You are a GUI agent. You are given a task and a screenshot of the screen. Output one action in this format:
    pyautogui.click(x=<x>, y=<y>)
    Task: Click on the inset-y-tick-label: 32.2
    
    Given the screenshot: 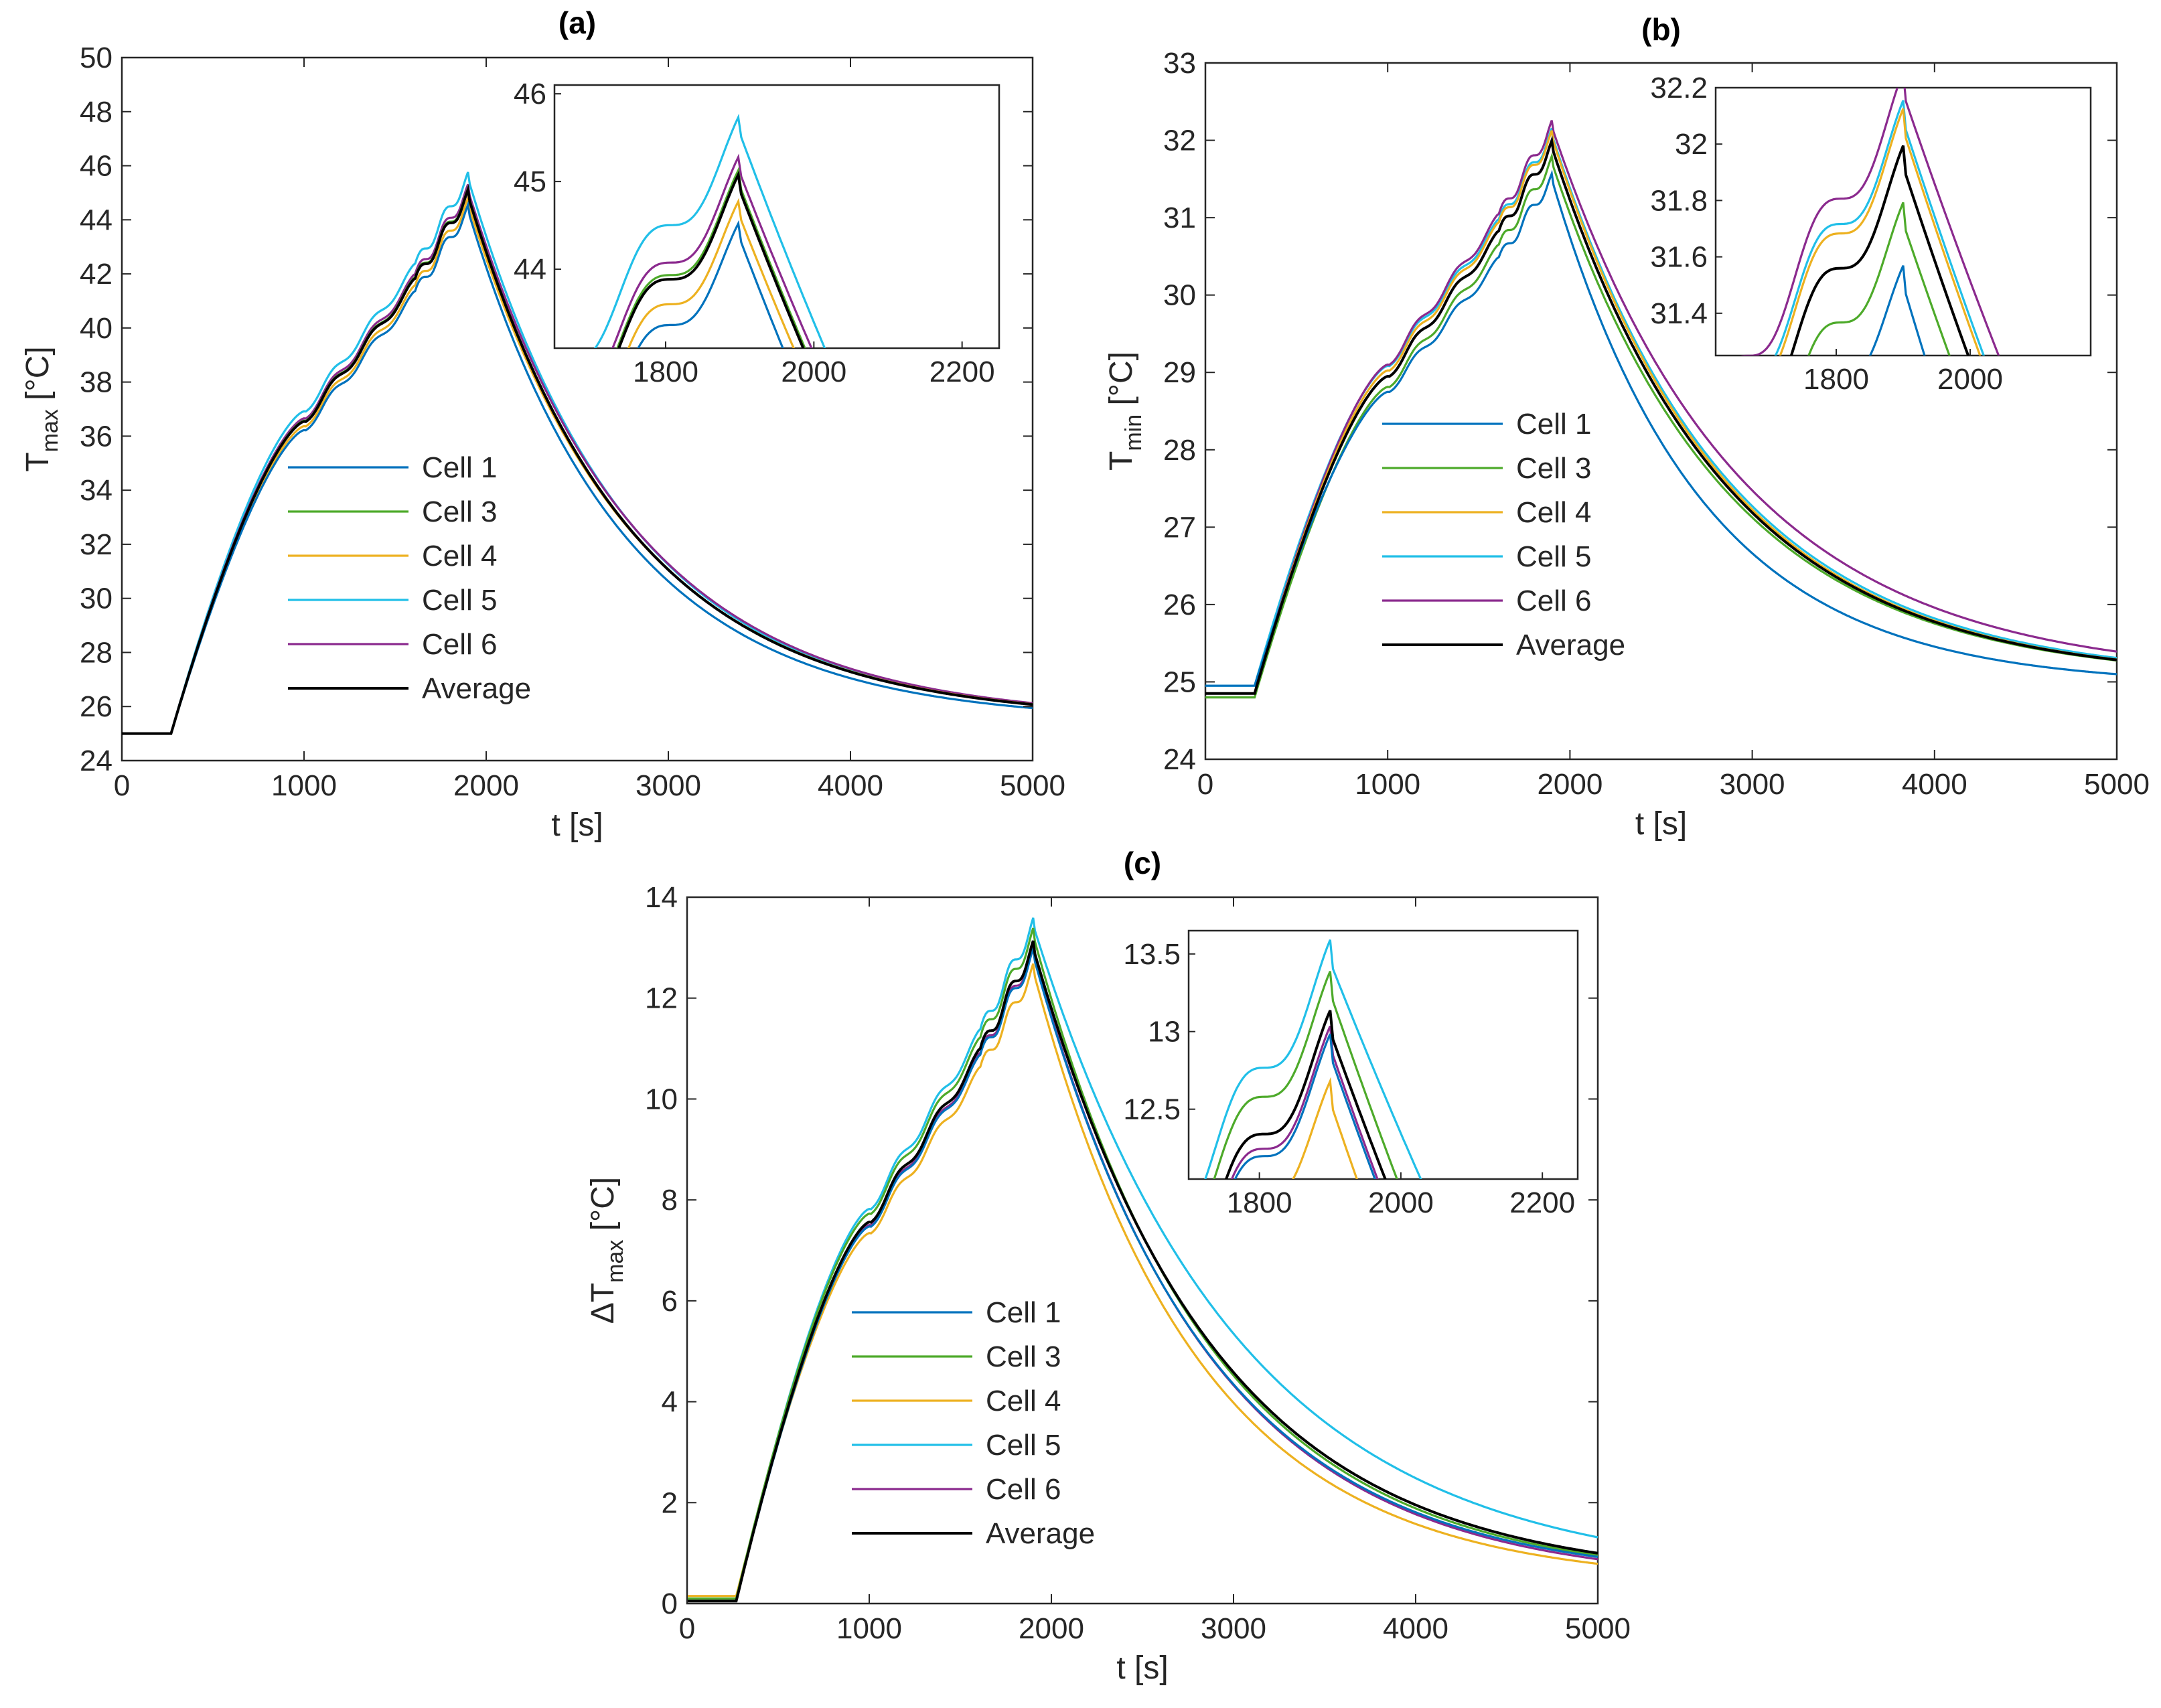 What is the action you would take?
    pyautogui.click(x=1679, y=88)
    